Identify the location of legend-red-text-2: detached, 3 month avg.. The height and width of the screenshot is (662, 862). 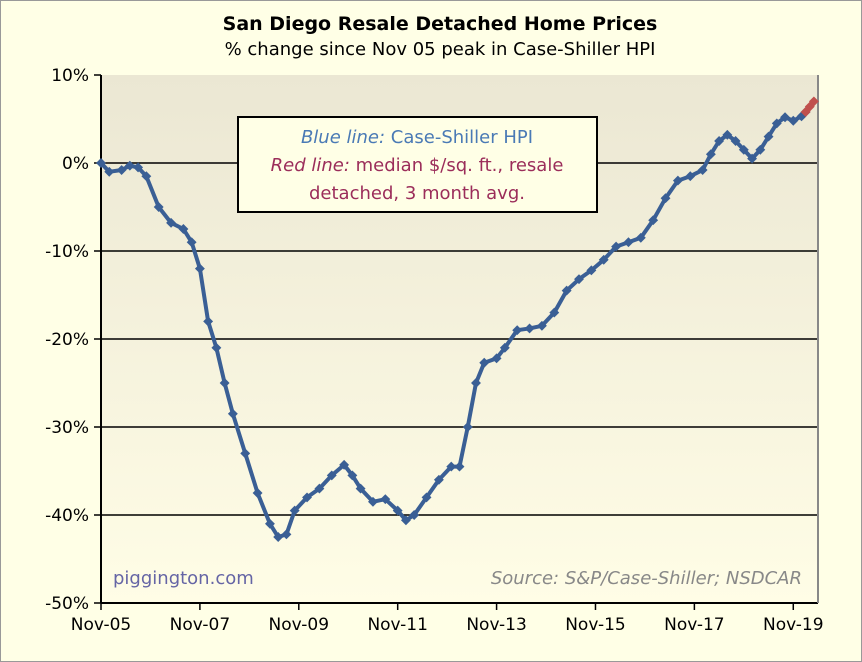
(417, 193).